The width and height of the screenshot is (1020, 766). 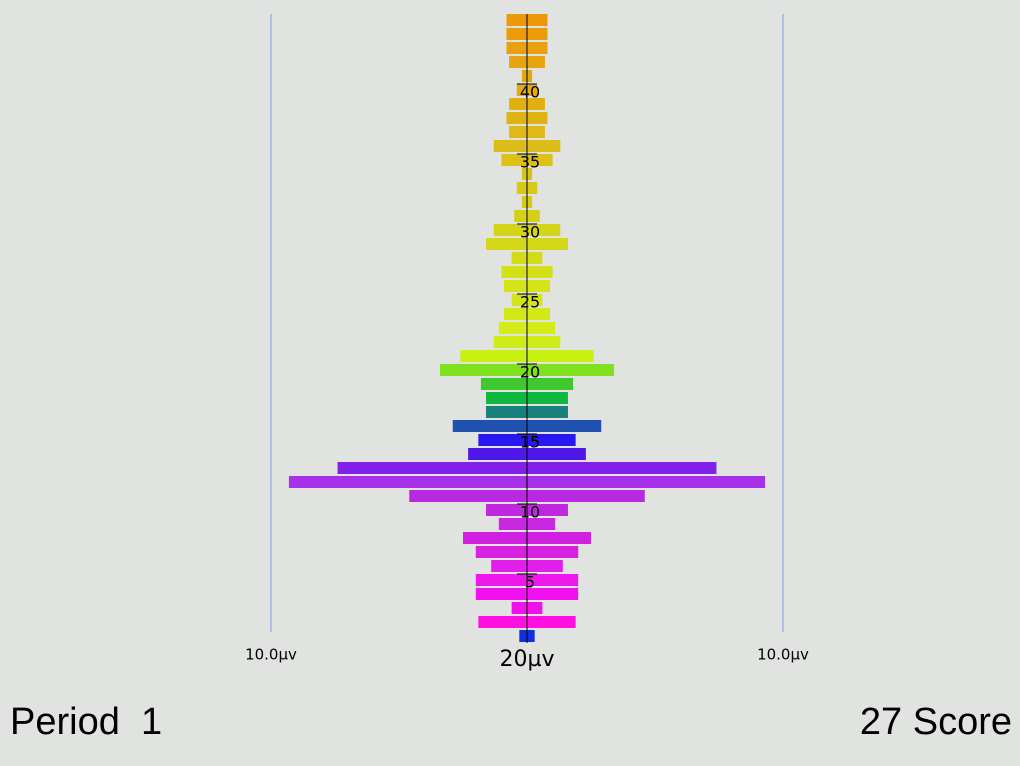 I want to click on score-label: 27 Score, so click(x=936, y=722).